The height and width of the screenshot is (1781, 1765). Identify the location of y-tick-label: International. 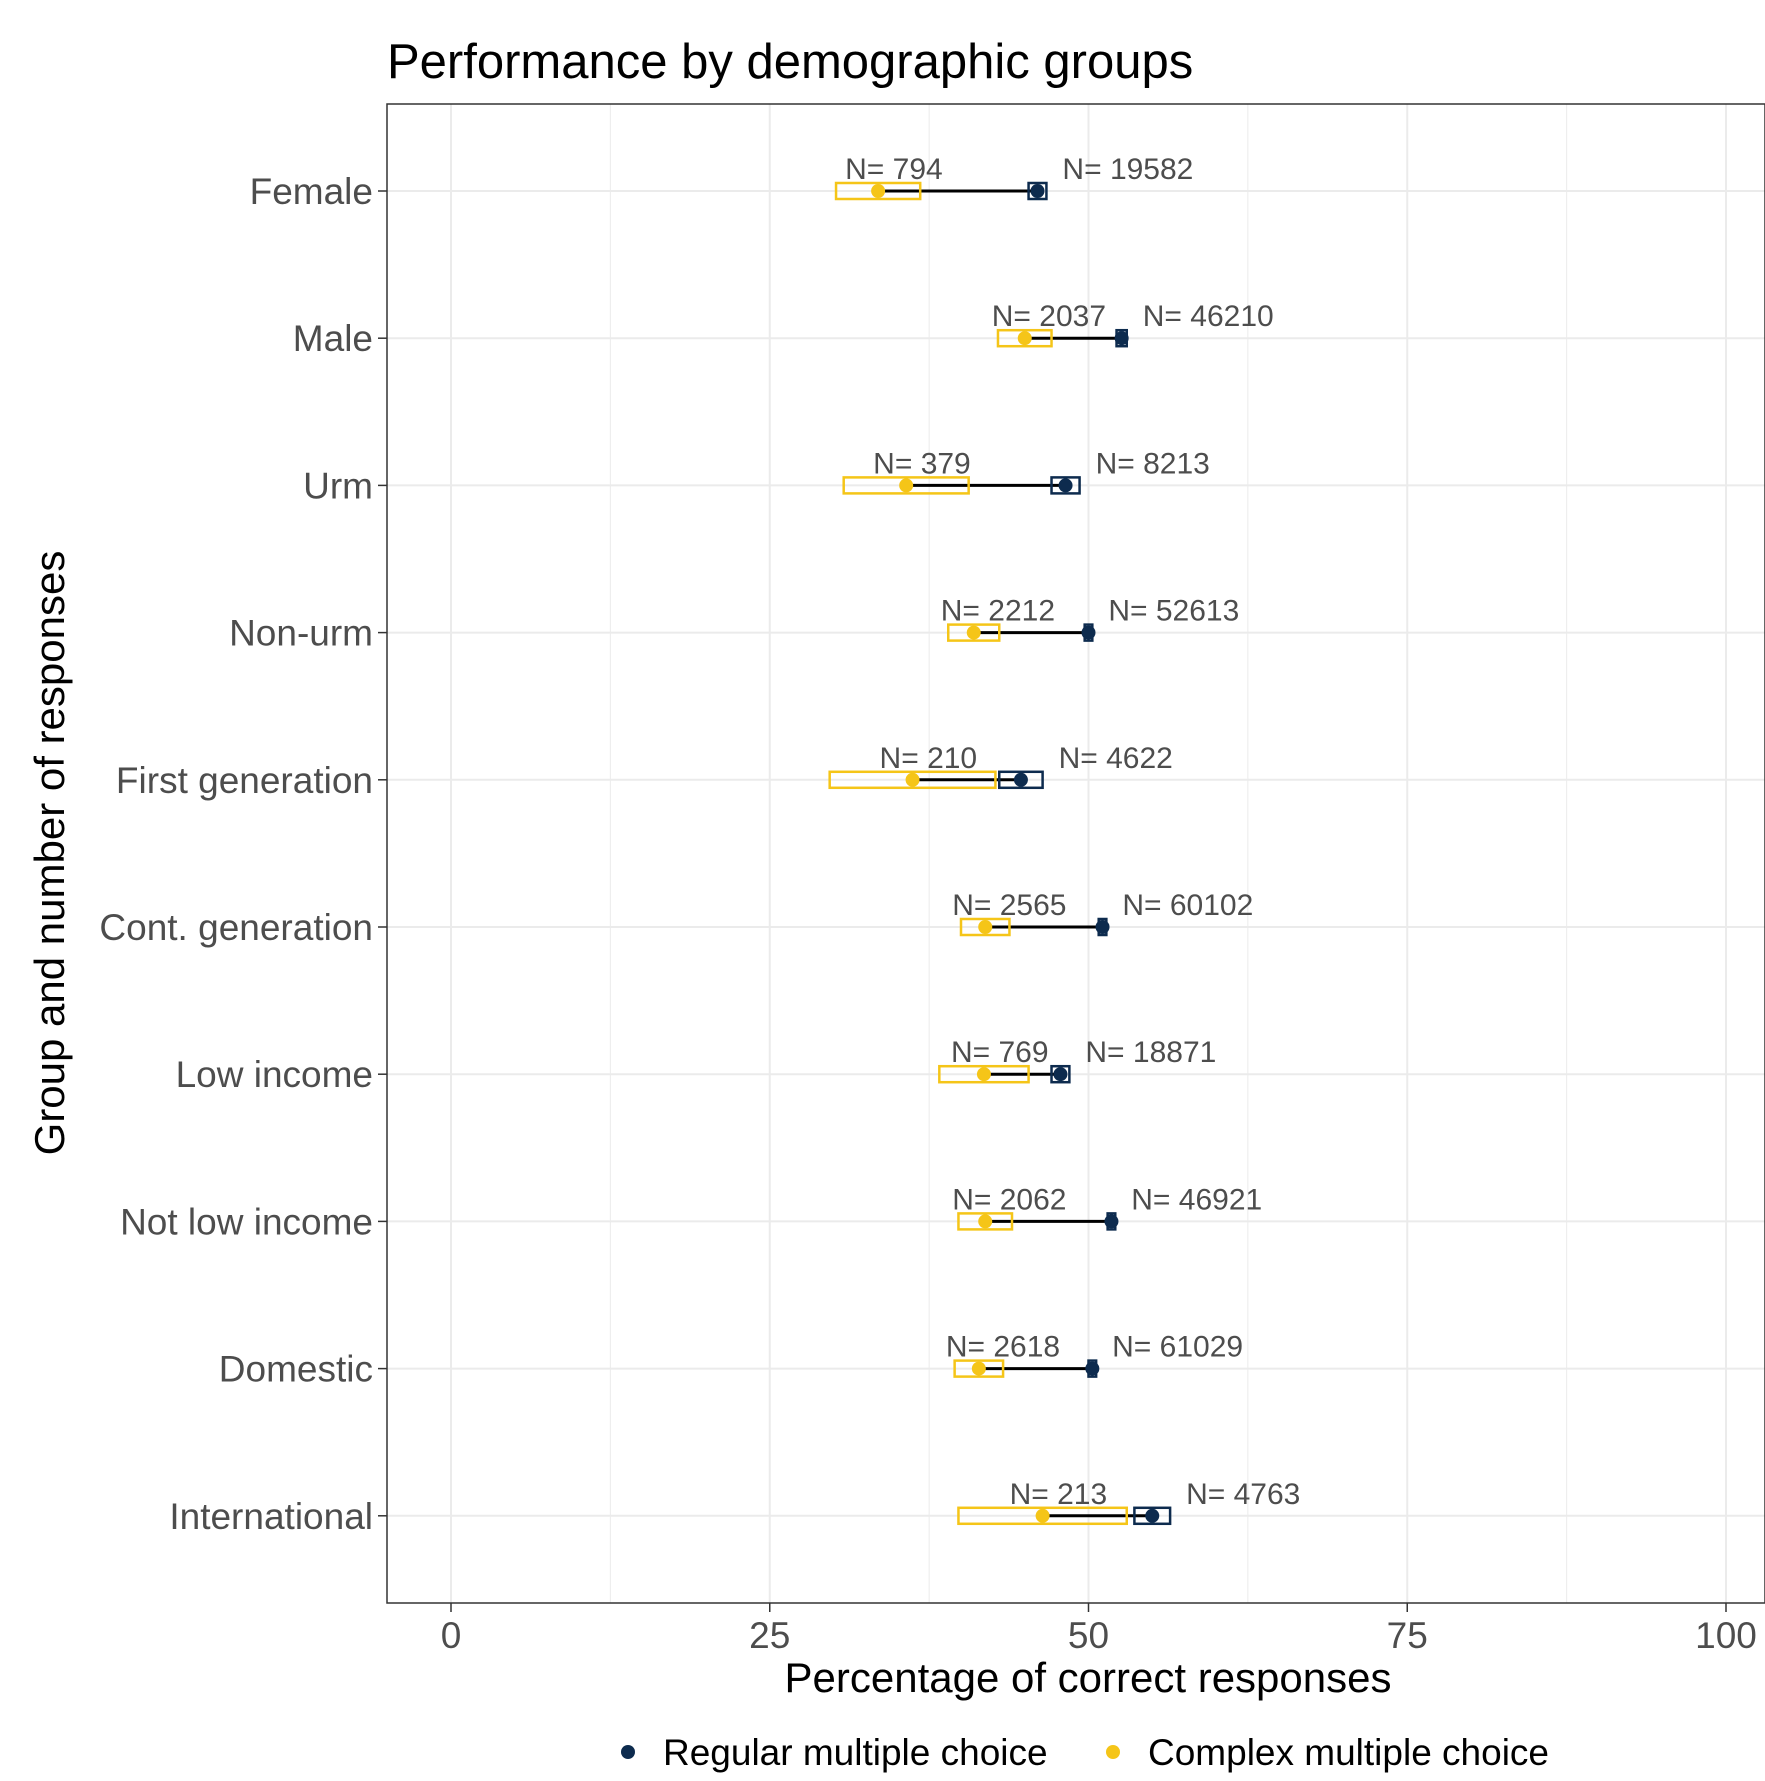
(271, 1516).